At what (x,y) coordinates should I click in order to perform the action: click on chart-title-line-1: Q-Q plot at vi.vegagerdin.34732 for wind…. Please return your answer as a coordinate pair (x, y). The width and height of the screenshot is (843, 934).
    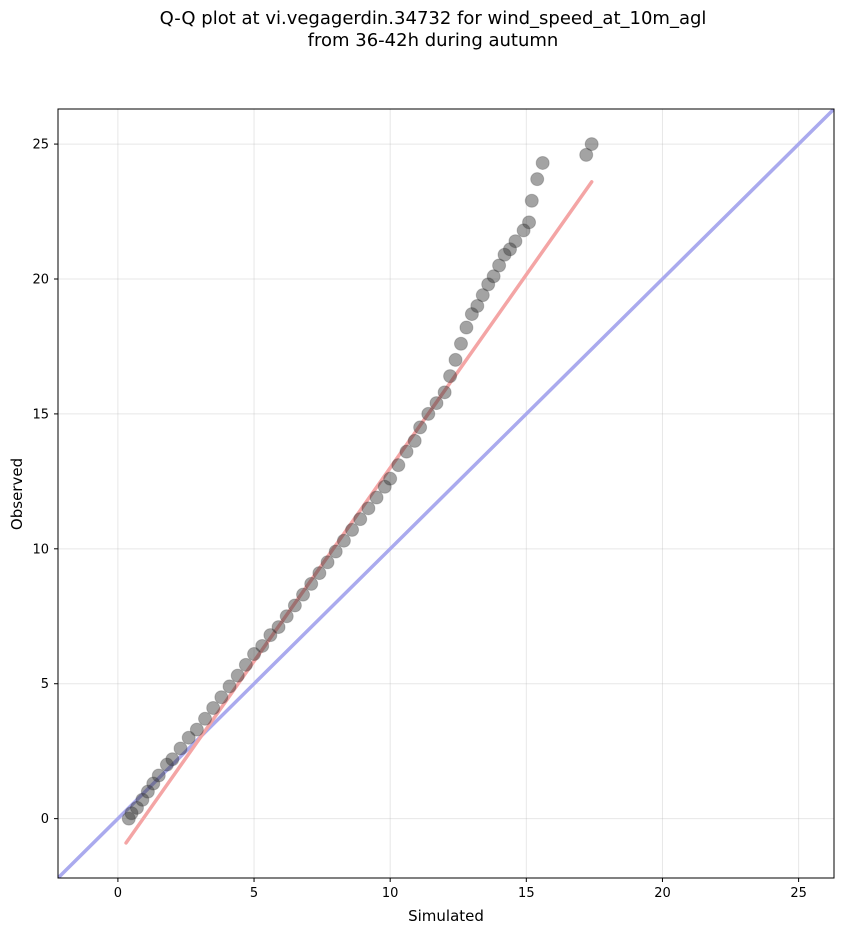
    Looking at the image, I should click on (433, 18).